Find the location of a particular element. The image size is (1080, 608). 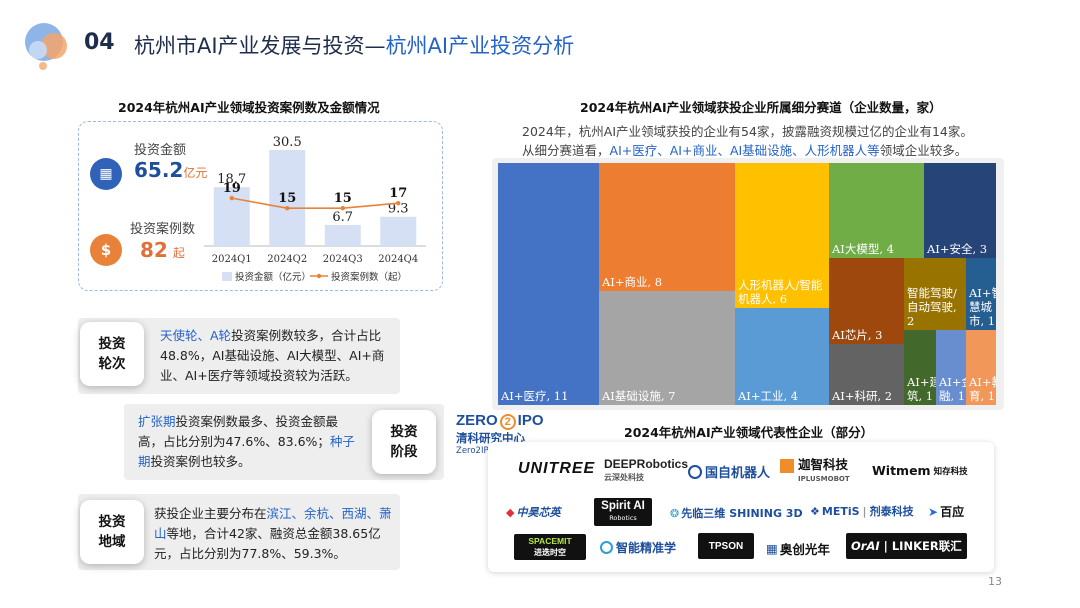

bar-label-2024Q2: 30.5 is located at coordinates (287, 142).